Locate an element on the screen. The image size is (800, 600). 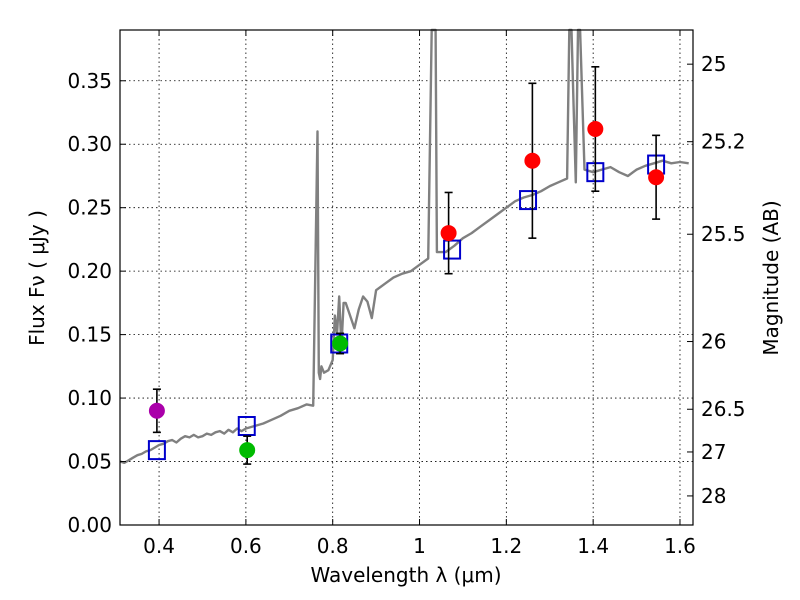
x-tick-label: 0.8 is located at coordinates (333, 546).